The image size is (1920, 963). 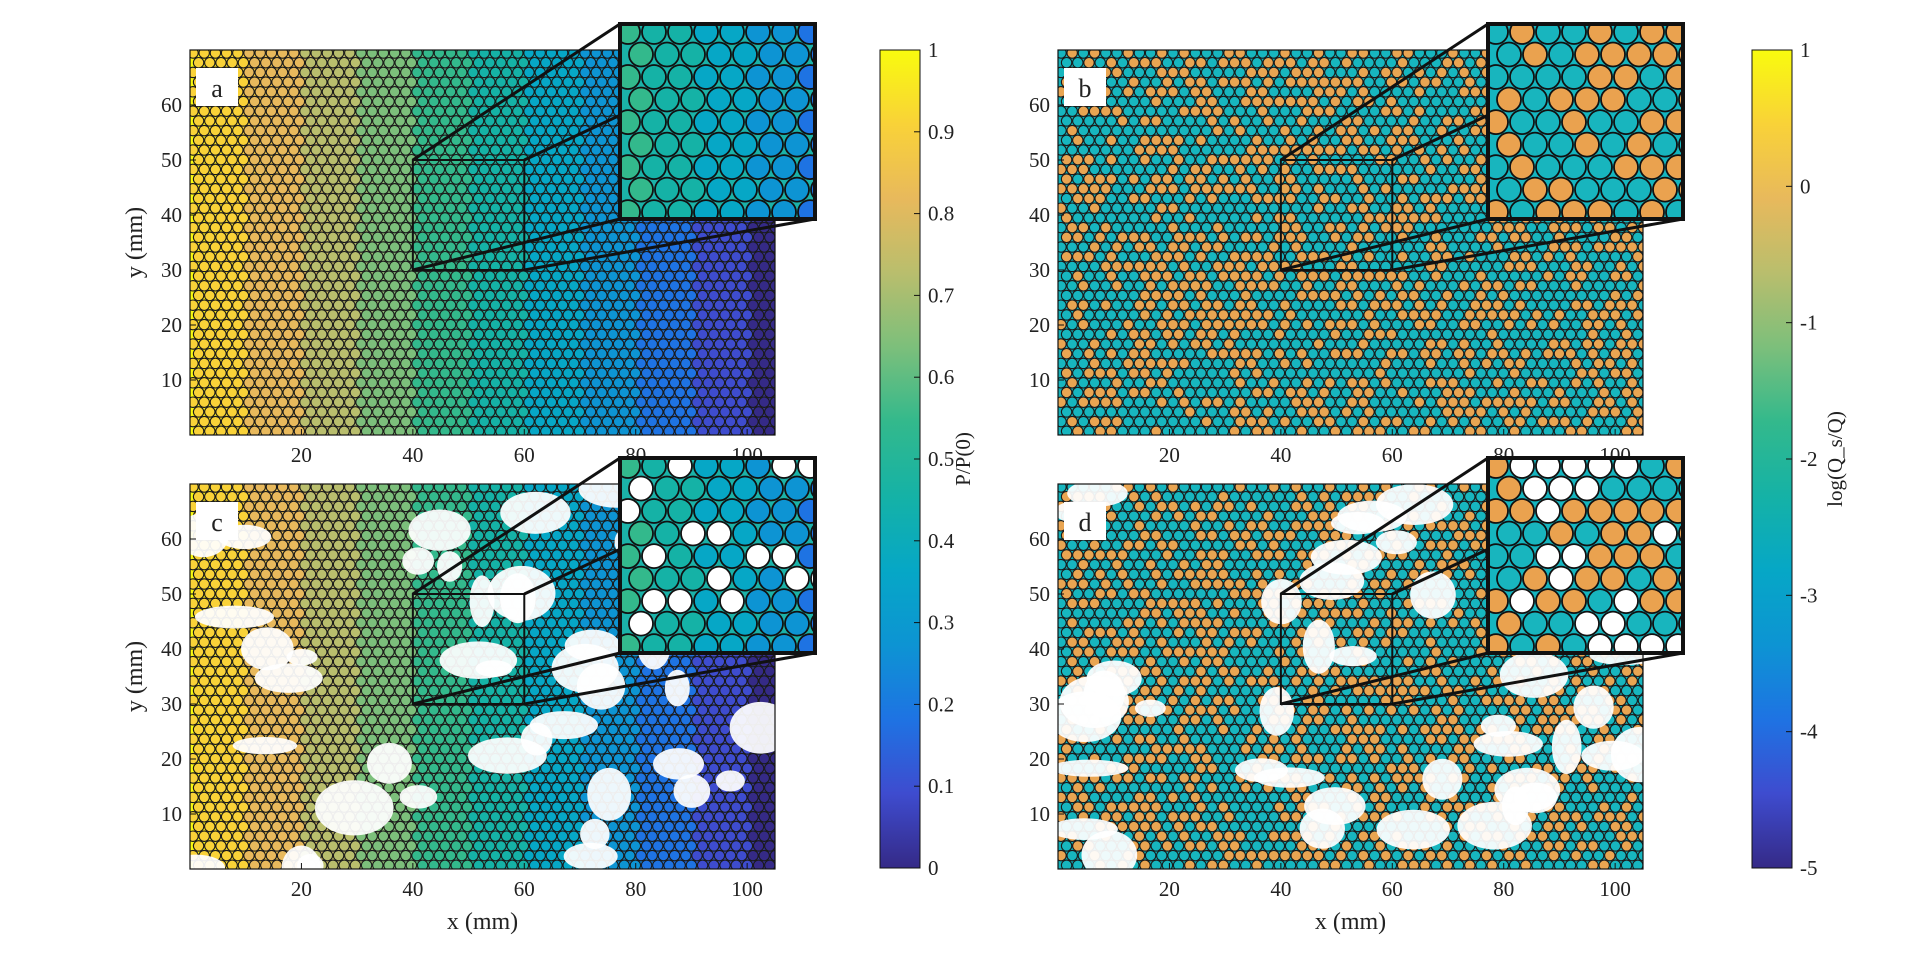 I want to click on colorbar-tick-label: 0.6, so click(x=941, y=377).